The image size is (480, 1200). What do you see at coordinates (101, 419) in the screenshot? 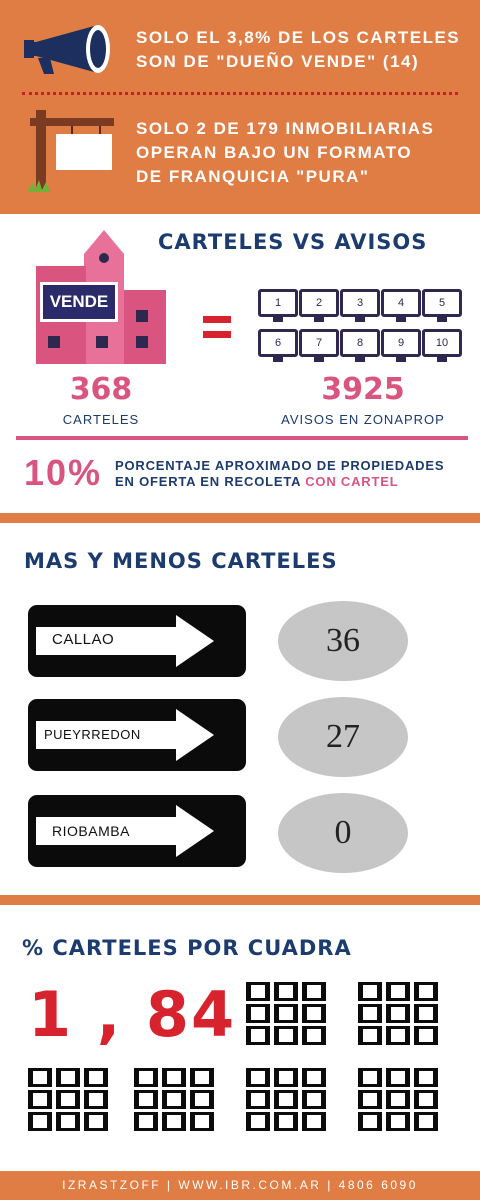
I see `carteles-label: CARTELES` at bounding box center [101, 419].